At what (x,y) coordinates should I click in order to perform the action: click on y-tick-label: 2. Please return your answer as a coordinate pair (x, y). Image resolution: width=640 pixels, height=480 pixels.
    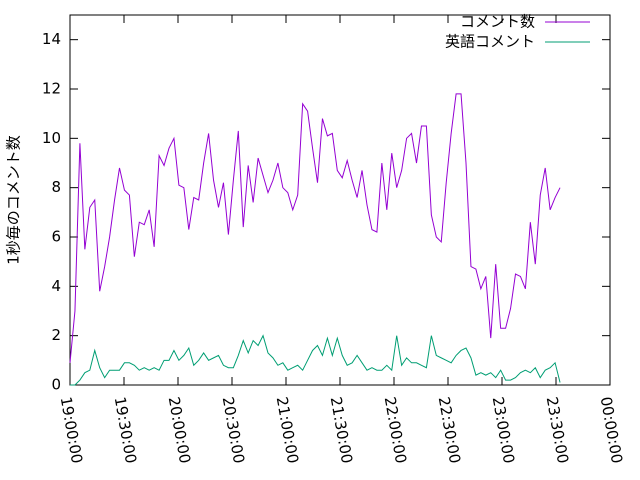
    Looking at the image, I should click on (56, 335).